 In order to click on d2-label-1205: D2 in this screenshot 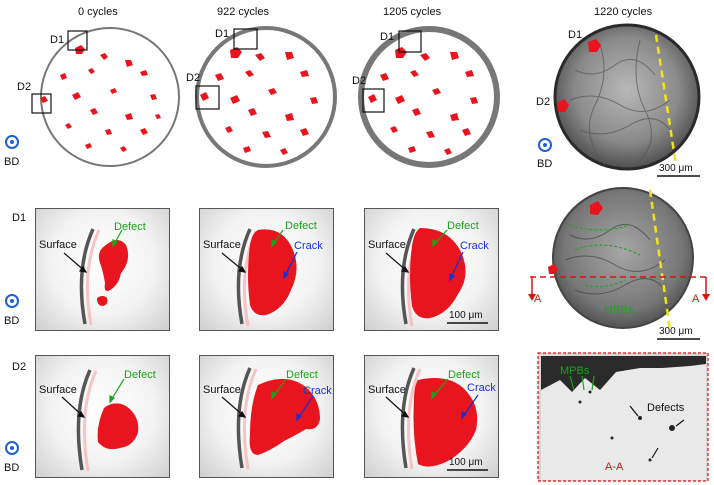, I will do `click(359, 81)`.